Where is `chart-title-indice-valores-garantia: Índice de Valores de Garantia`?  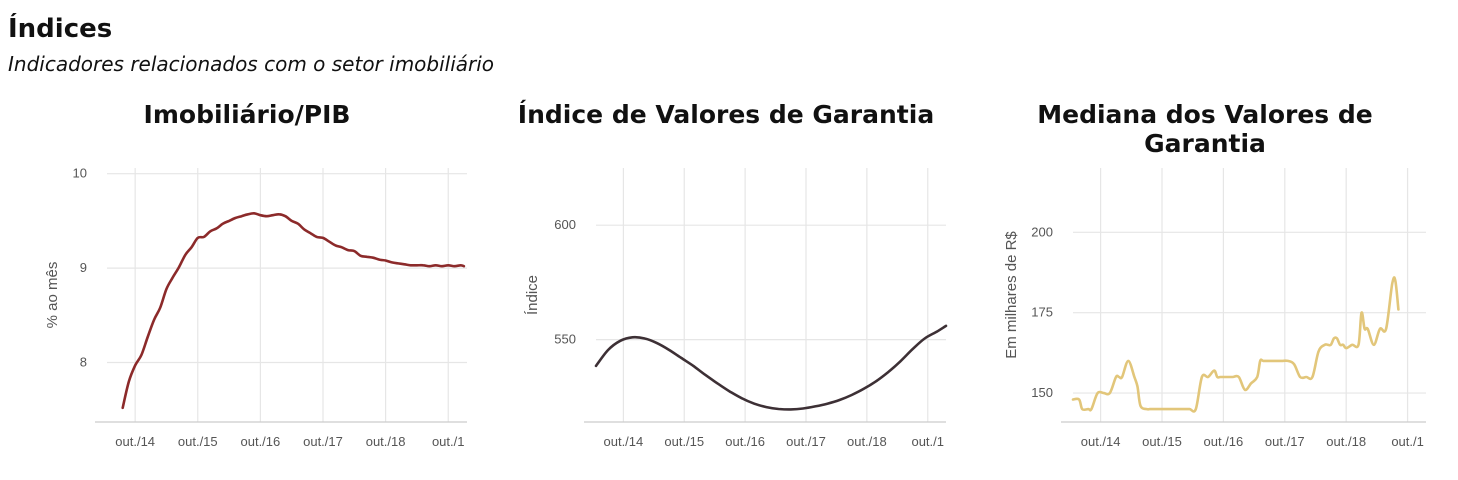
chart-title-indice-valores-garantia: Índice de Valores de Garantia is located at coordinates (726, 114).